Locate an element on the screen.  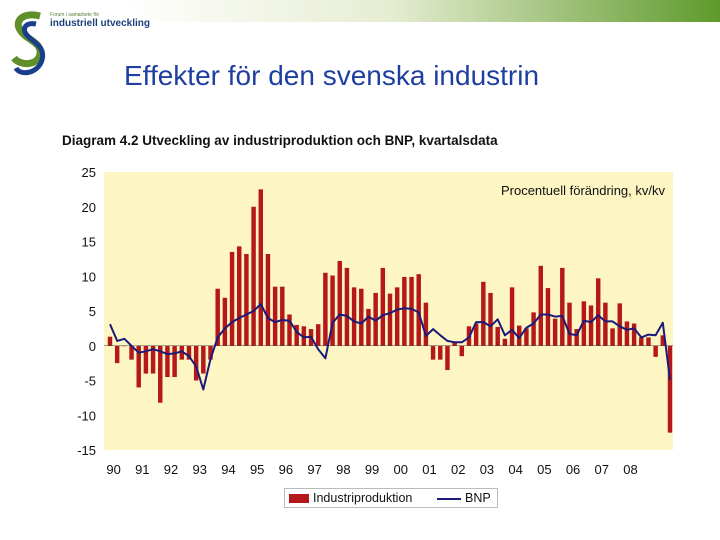
x-tick-label: 05 is located at coordinates (544, 469).